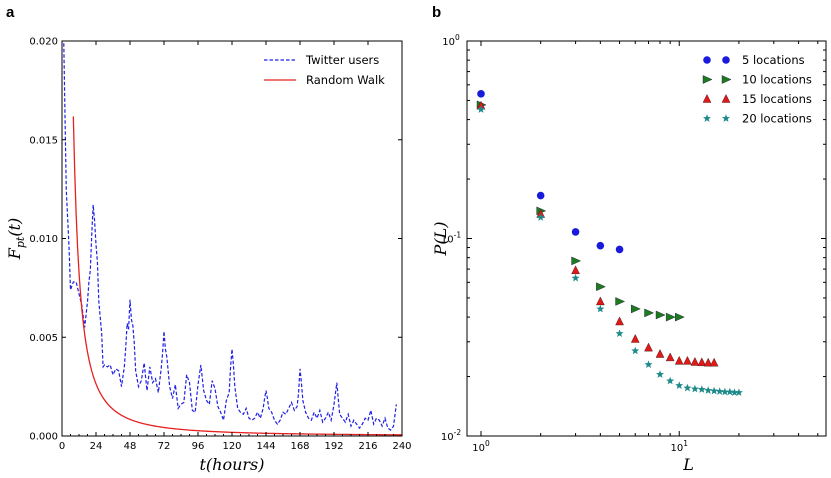 Image resolution: width=831 pixels, height=478 pixels. What do you see at coordinates (324, 70) in the screenshot?
I see `legend: Twitter users Random Walk` at bounding box center [324, 70].